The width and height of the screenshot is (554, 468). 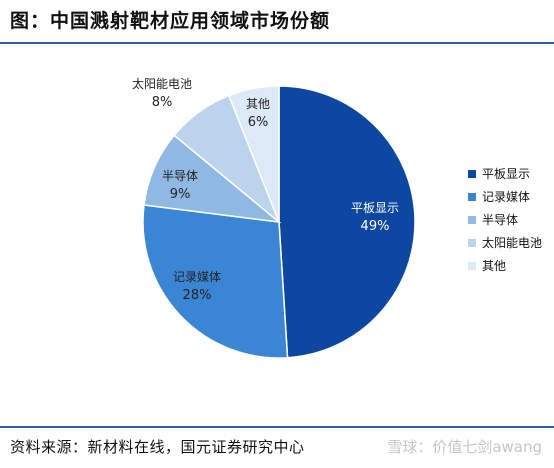 I want to click on legend-item: 太阳能电池, so click(x=505, y=242).